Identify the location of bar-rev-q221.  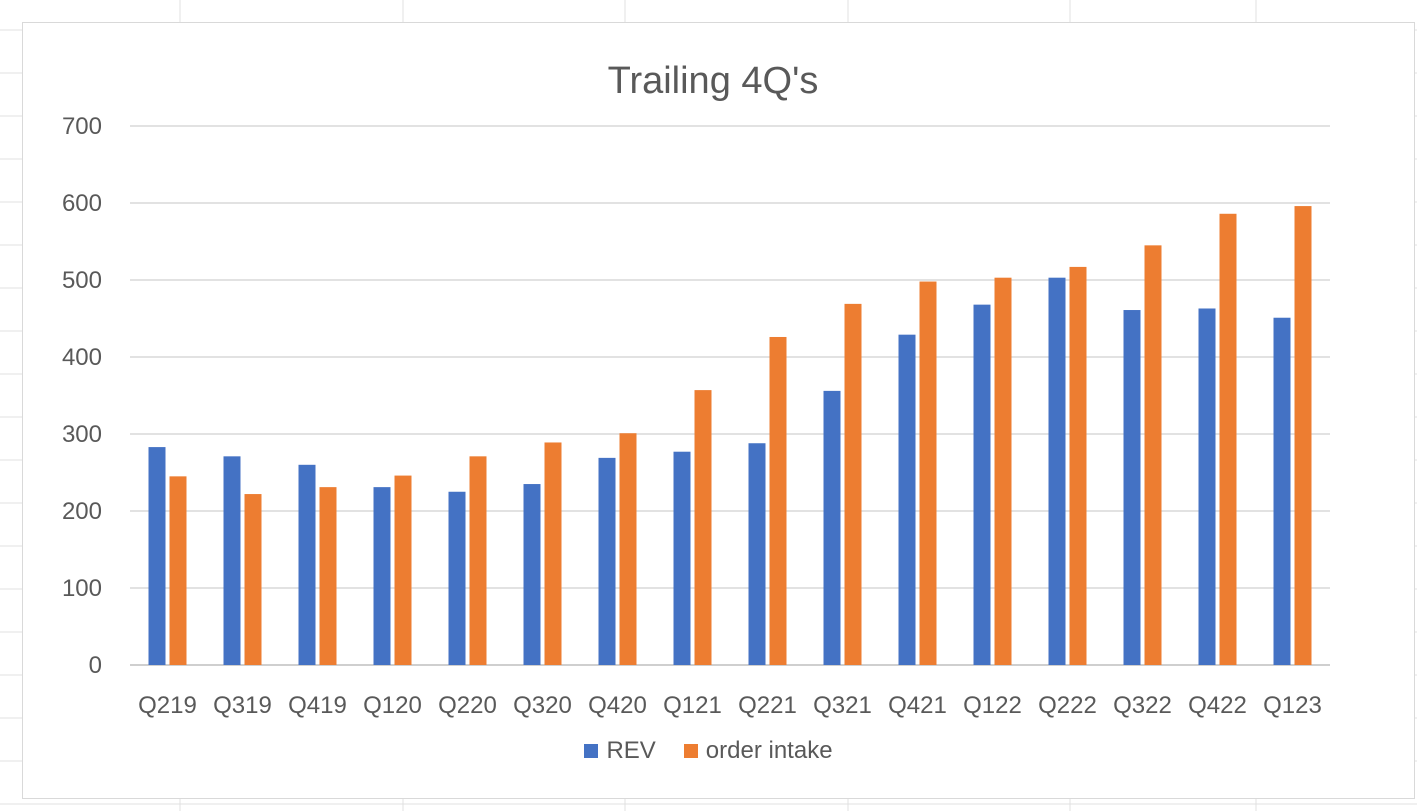
(757, 554).